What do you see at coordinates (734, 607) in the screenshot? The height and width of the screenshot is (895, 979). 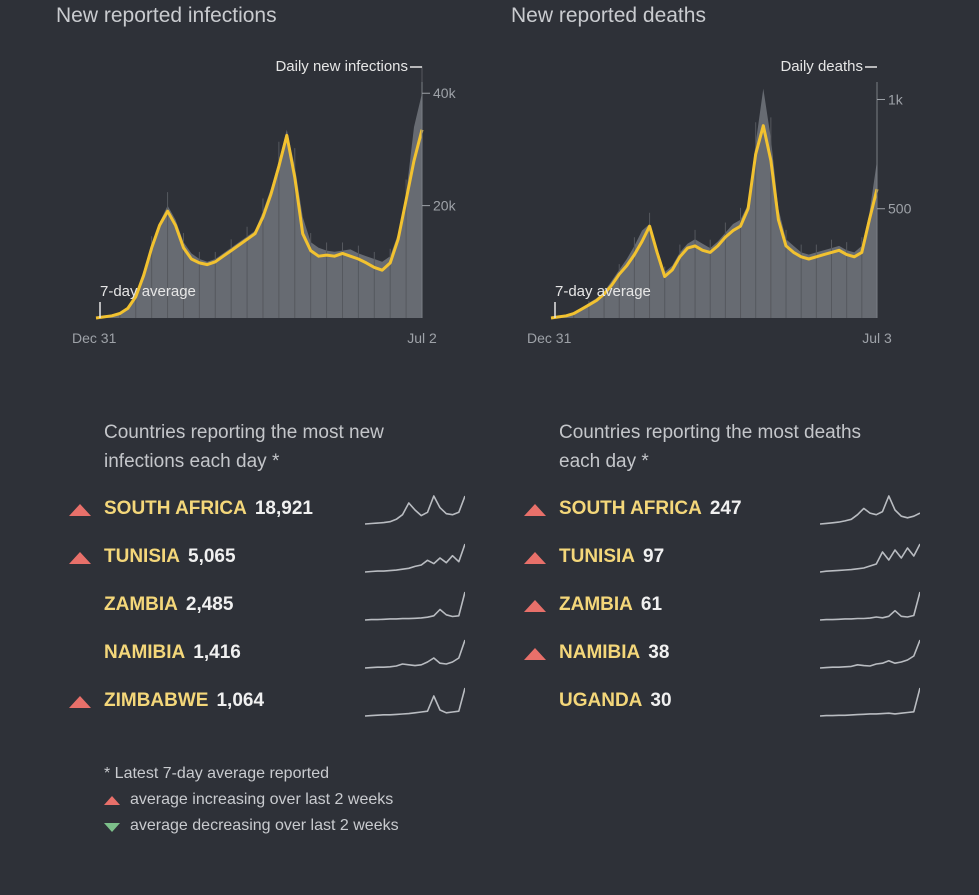 I see `table-row: ZAMBIA 61` at bounding box center [734, 607].